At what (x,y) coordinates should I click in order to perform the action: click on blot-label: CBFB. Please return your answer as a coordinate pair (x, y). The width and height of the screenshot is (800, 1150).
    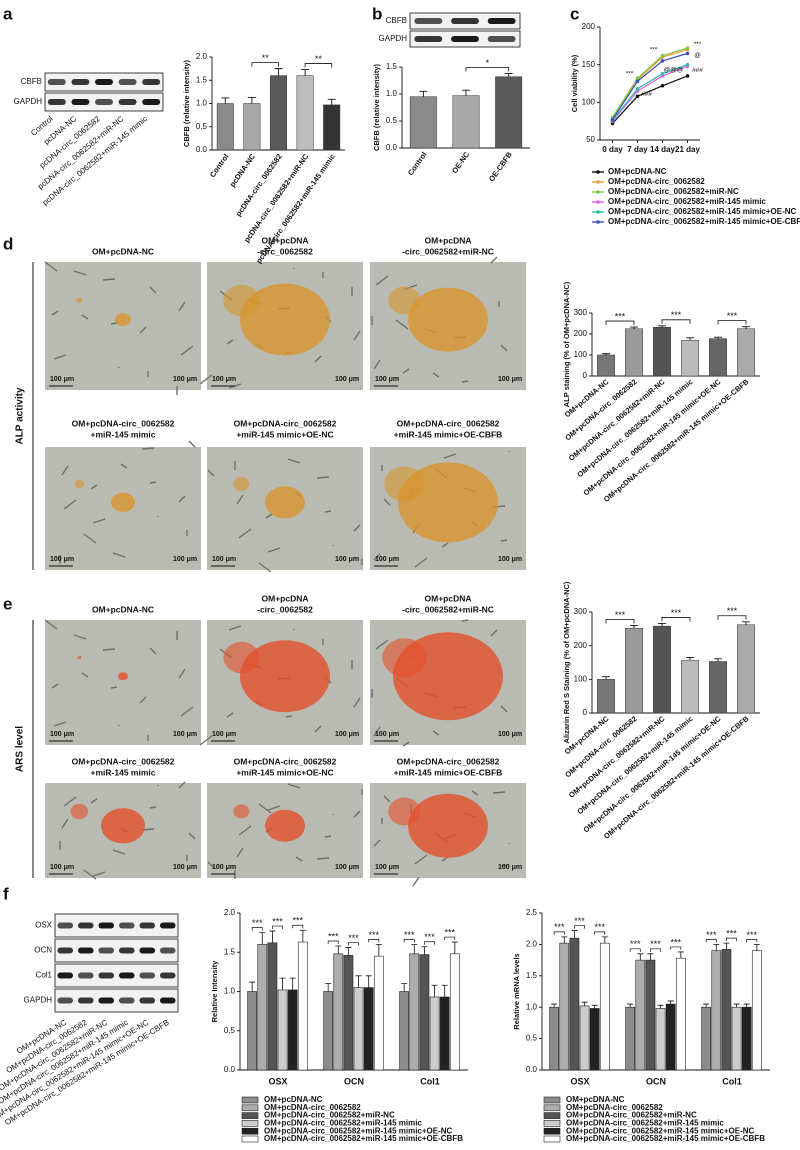
    Looking at the image, I should click on (31, 81).